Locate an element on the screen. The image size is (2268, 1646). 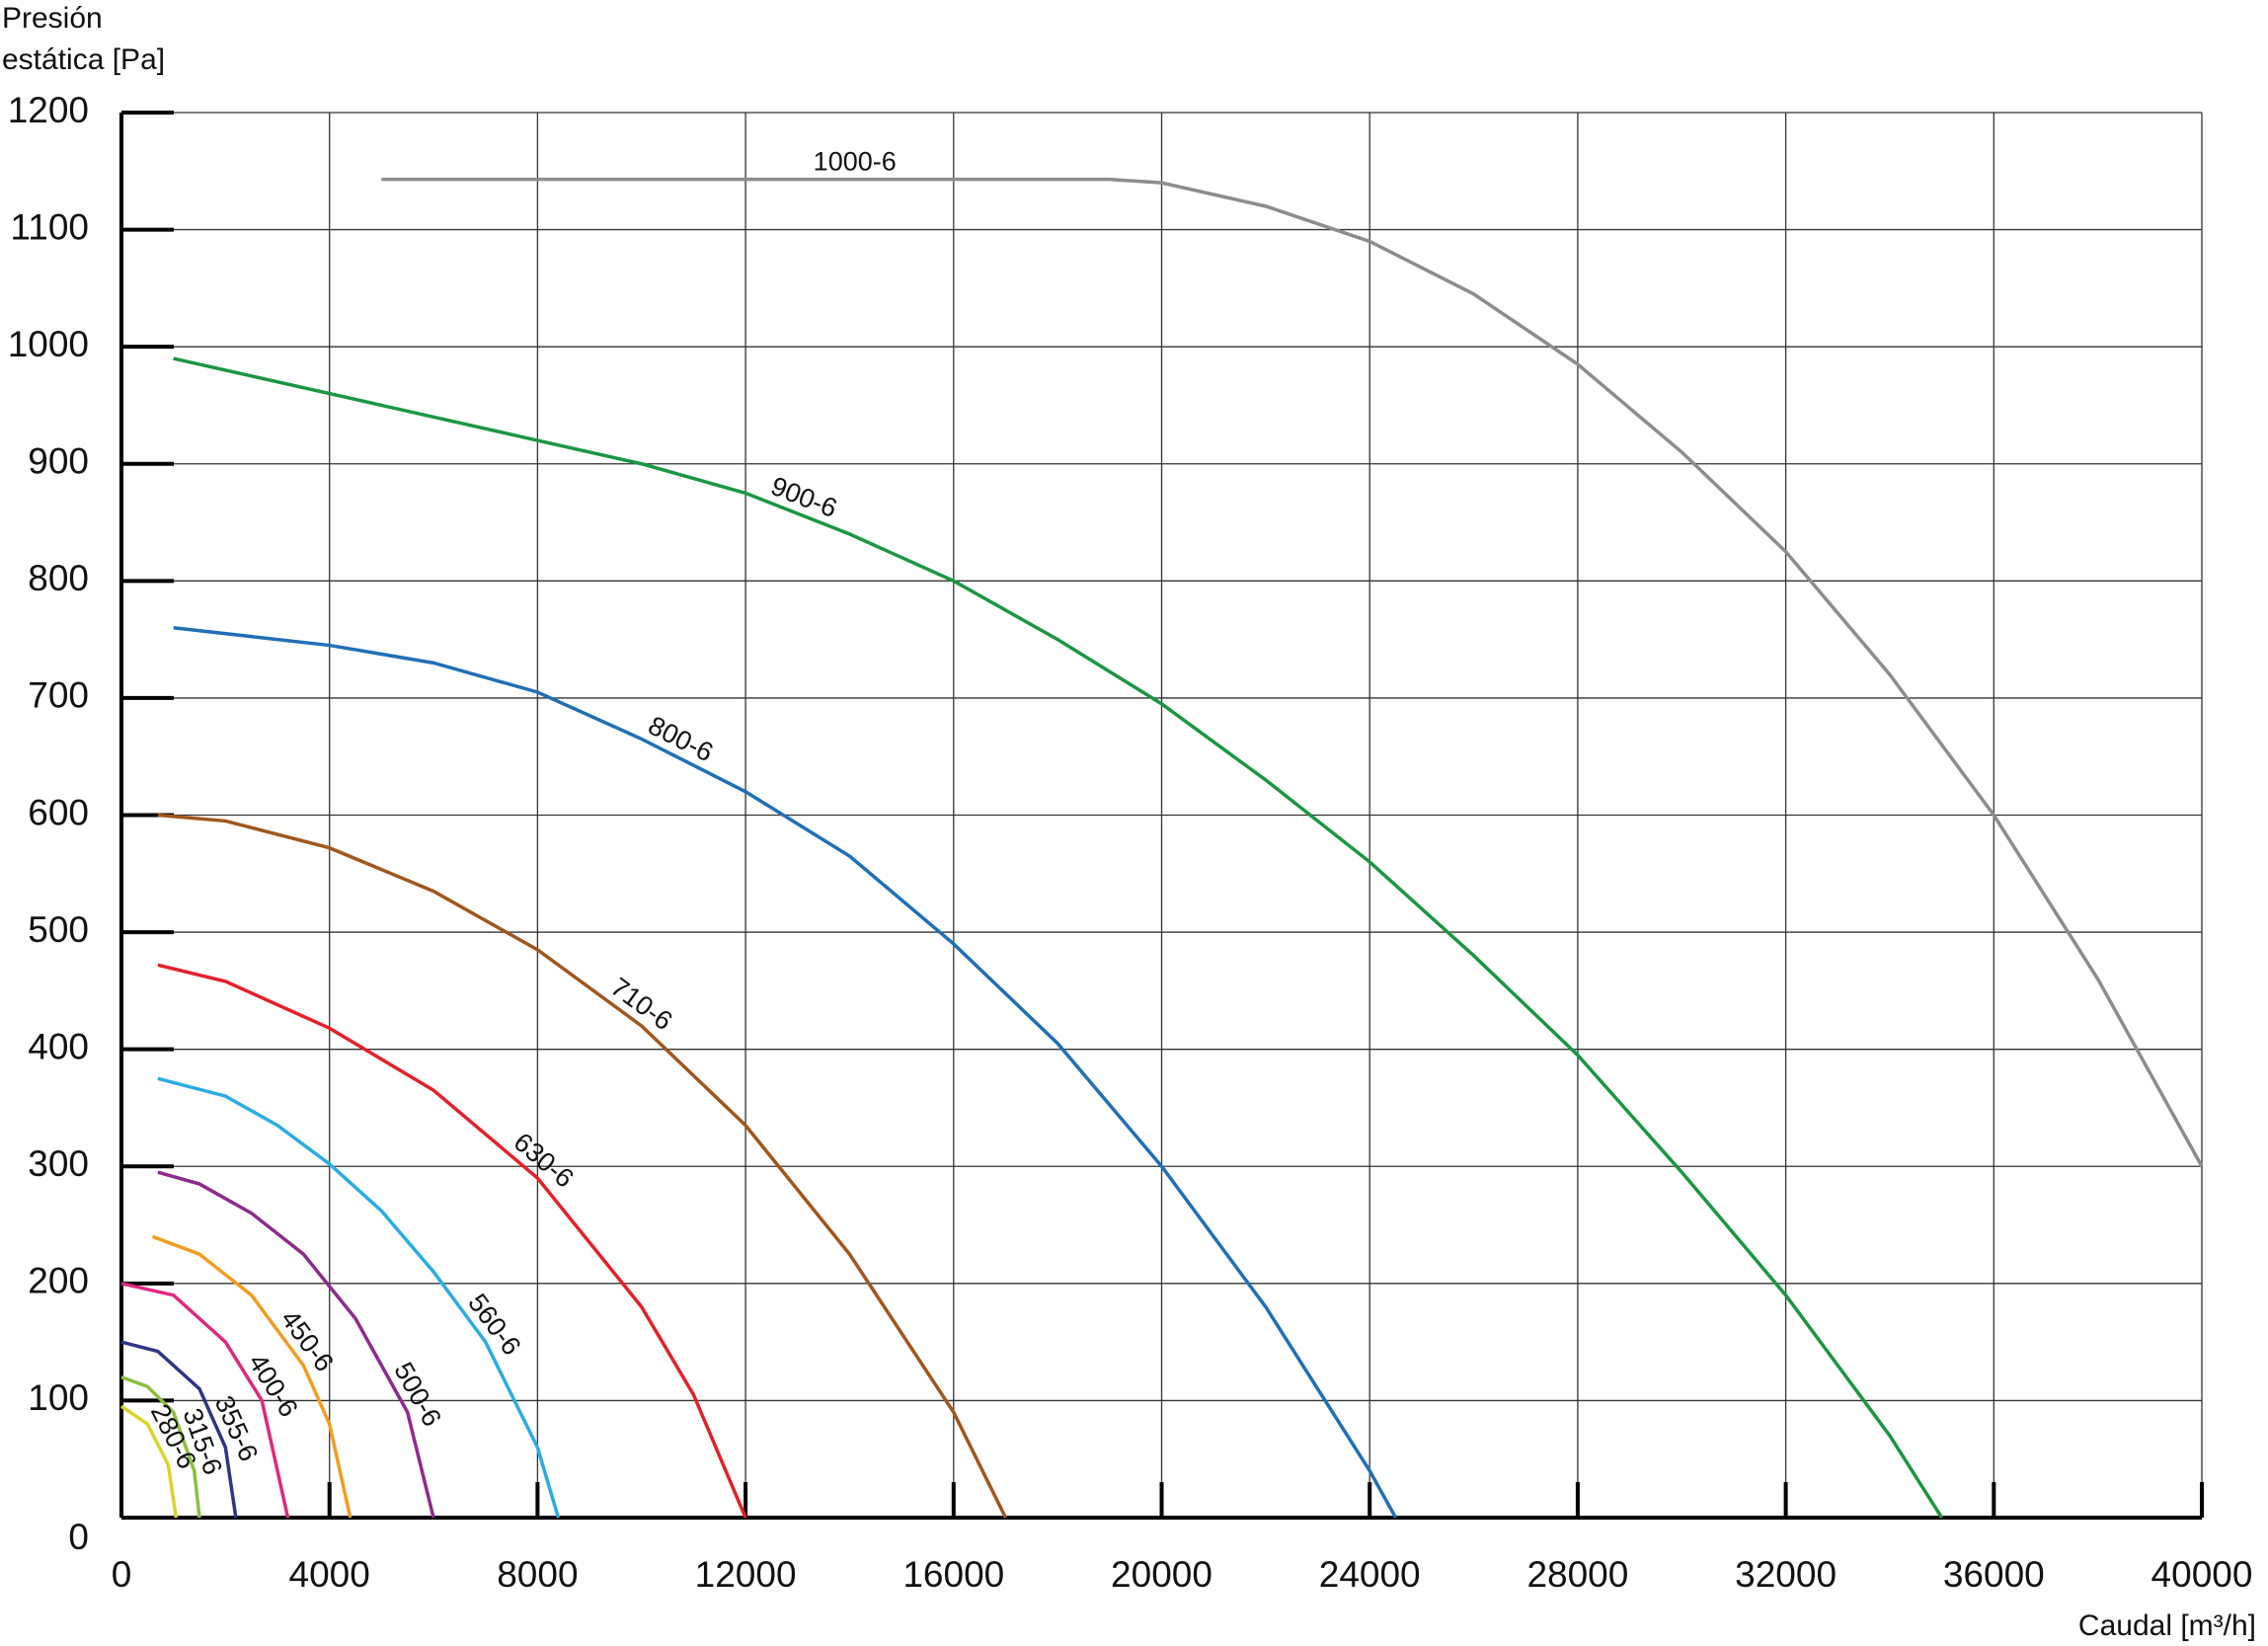
y-axis-label: Presión is located at coordinates (52, 19).